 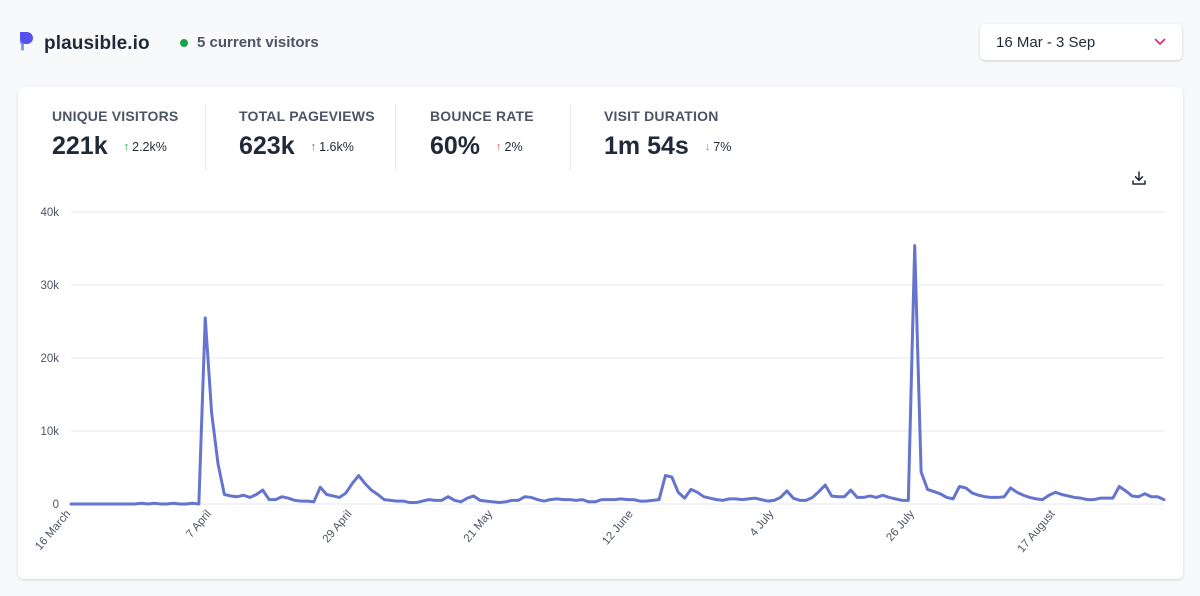 What do you see at coordinates (258, 42) in the screenshot?
I see `current-visitors-label: 5 current visitors` at bounding box center [258, 42].